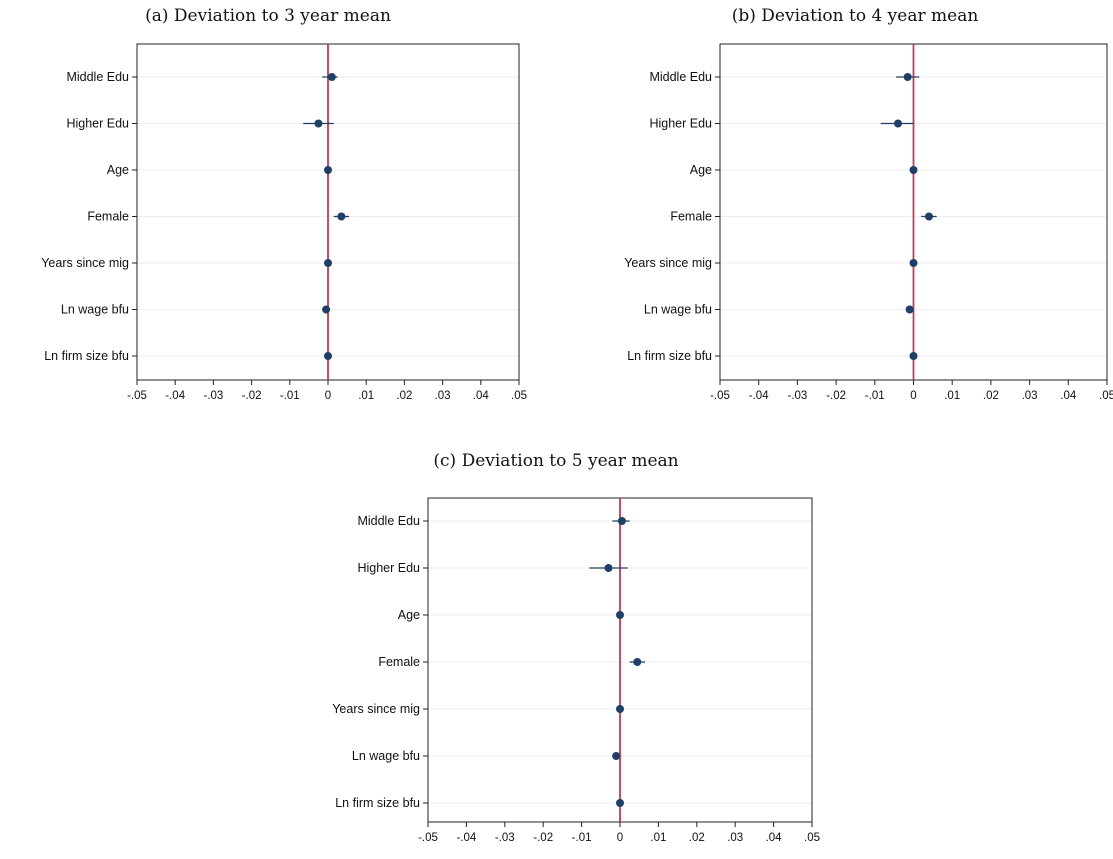  What do you see at coordinates (855, 16) in the screenshot?
I see `panel-b-caption: (b) Deviation to 4 year mean` at bounding box center [855, 16].